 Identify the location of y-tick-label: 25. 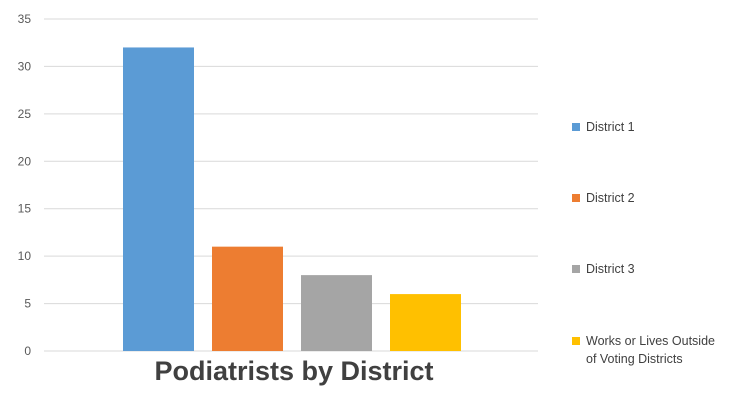
(25, 114).